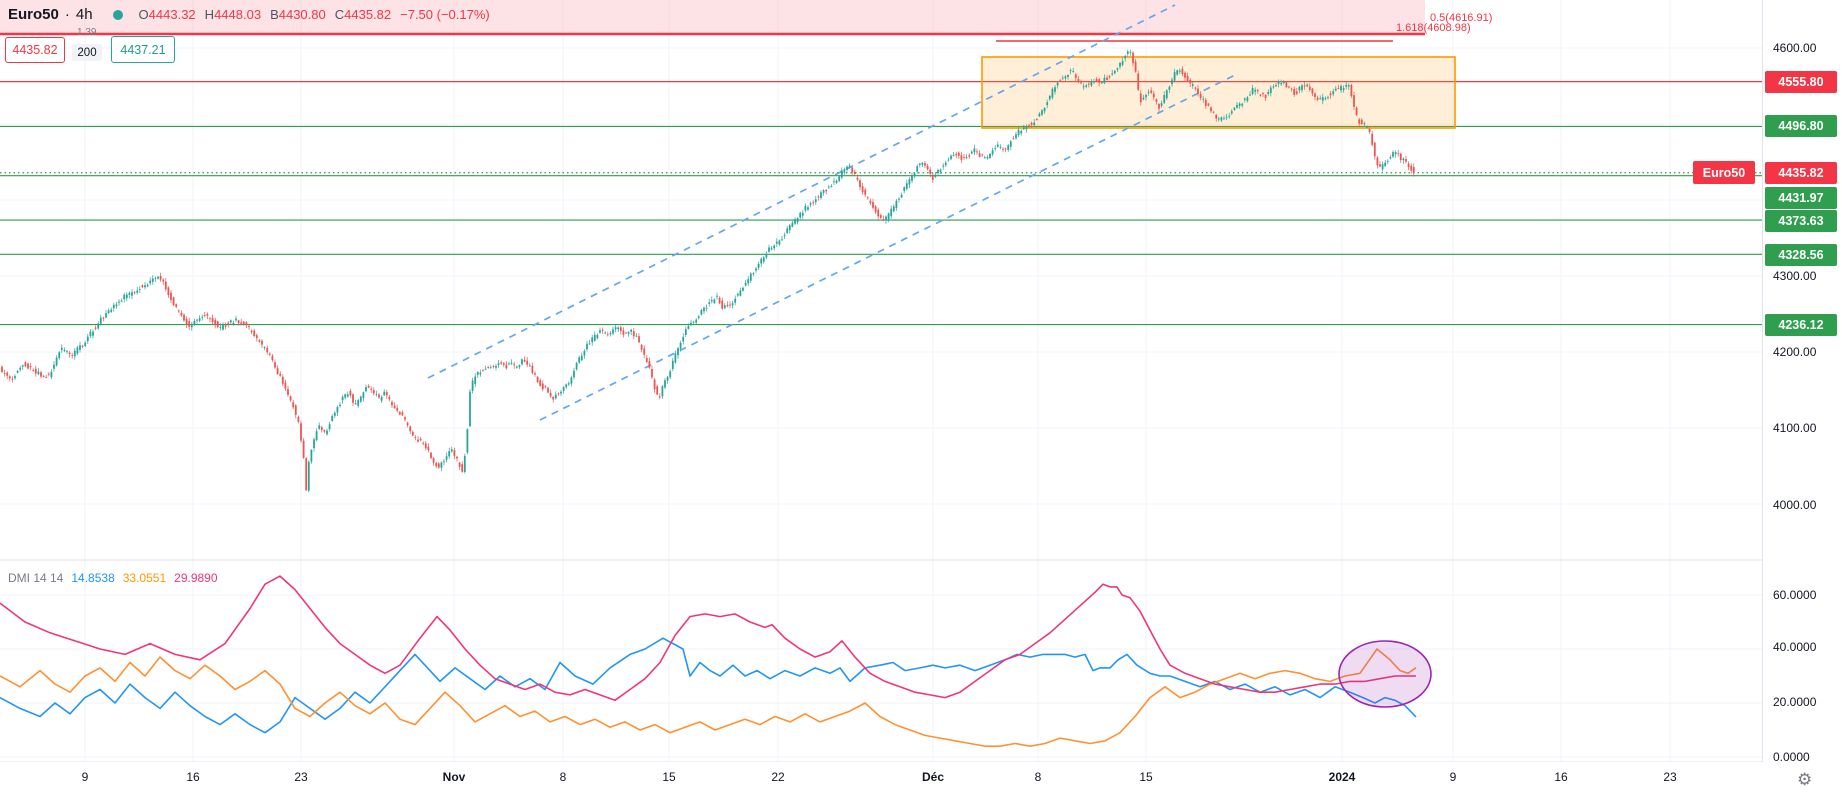  What do you see at coordinates (144, 578) in the screenshot?
I see `dmi-minus-di-value: 33.0551` at bounding box center [144, 578].